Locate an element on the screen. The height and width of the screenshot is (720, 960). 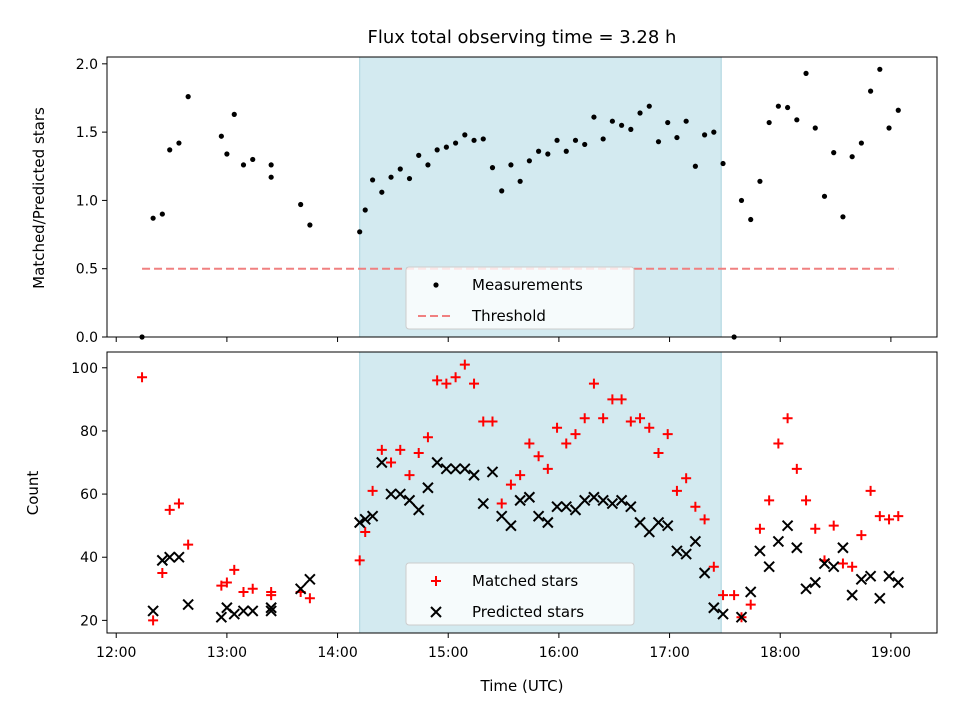
y-tick-label: 1.5 is located at coordinates (87, 133).